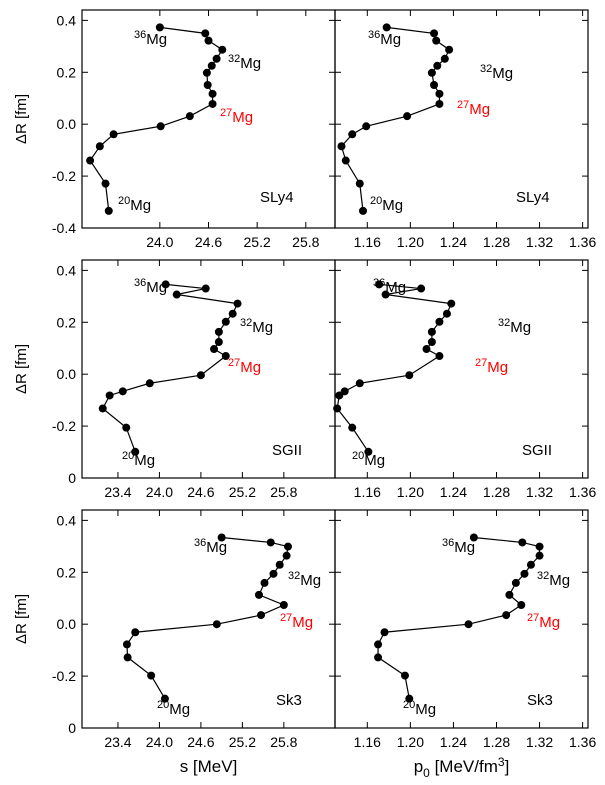 The width and height of the screenshot is (605, 785). What do you see at coordinates (453, 742) in the screenshot?
I see `x-tick-label: 1.24` at bounding box center [453, 742].